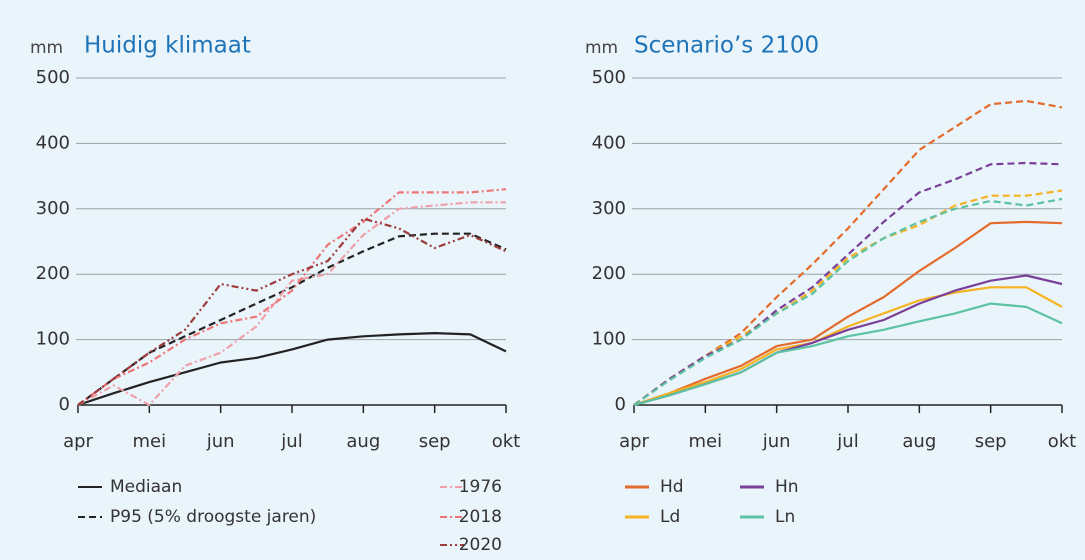  I want to click on legend-label: Ld, so click(670, 517).